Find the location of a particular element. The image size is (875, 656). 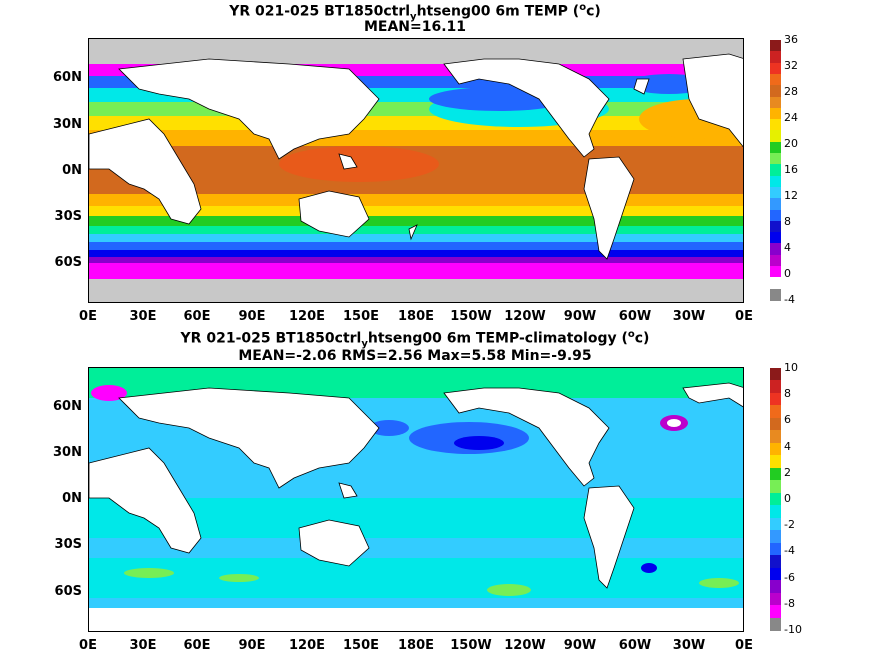

bottom-colorbar-tick-label: -6 is located at coordinates (789, 577).